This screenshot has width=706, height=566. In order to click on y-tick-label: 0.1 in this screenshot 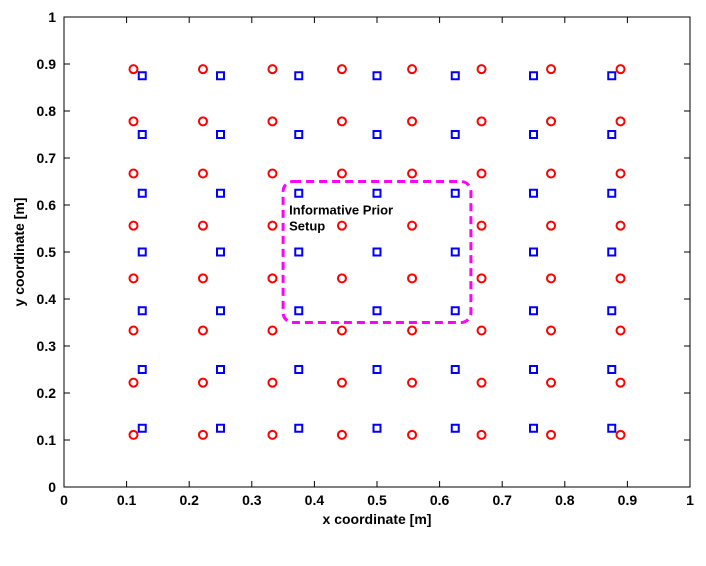, I will do `click(47, 440)`.